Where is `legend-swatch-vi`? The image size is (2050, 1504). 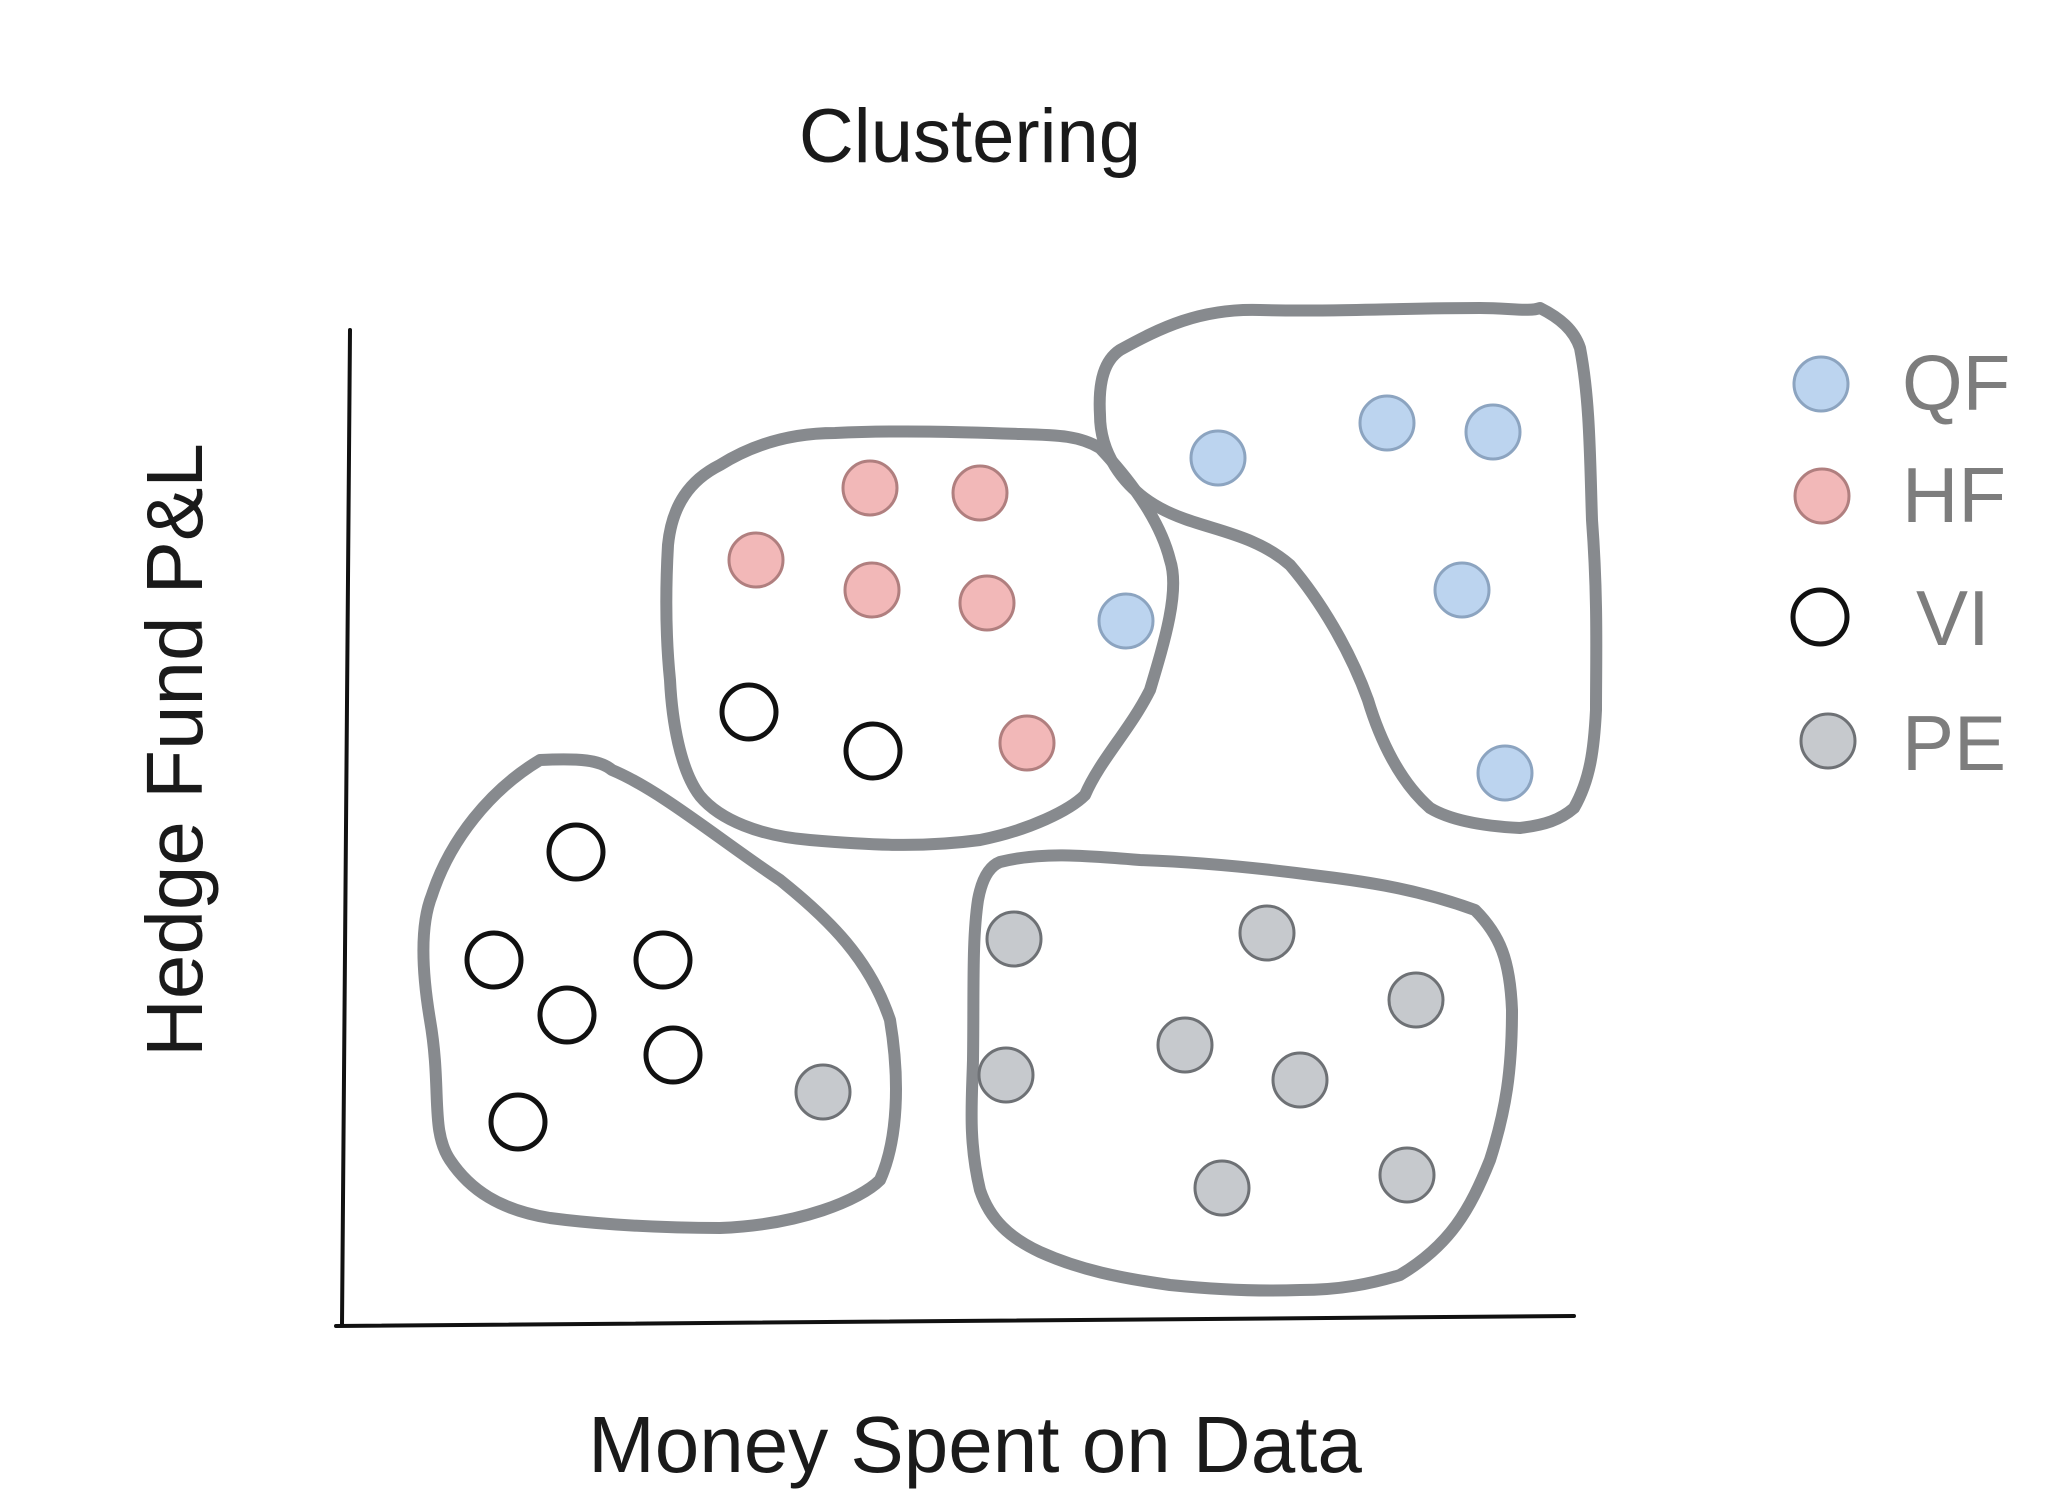 legend-swatch-vi is located at coordinates (1820, 617).